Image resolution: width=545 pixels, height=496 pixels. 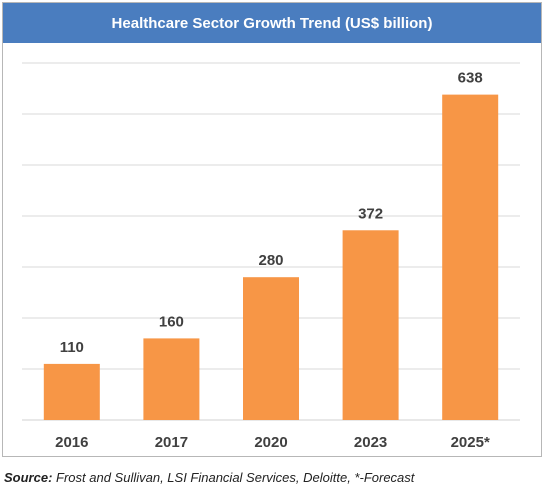 I want to click on x-tick-label-2025*: 2025*, so click(x=470, y=442).